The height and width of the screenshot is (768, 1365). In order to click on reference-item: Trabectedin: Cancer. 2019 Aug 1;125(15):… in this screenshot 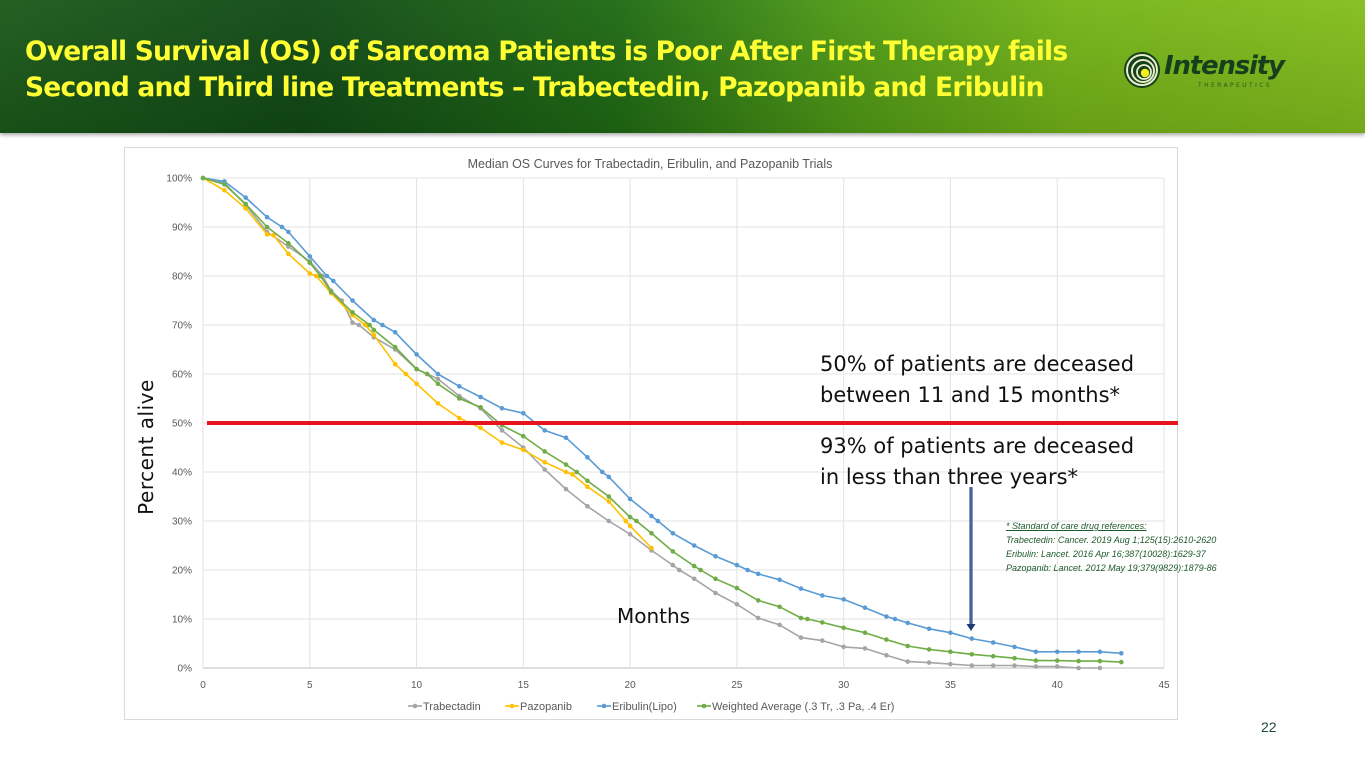, I will do `click(1111, 540)`.